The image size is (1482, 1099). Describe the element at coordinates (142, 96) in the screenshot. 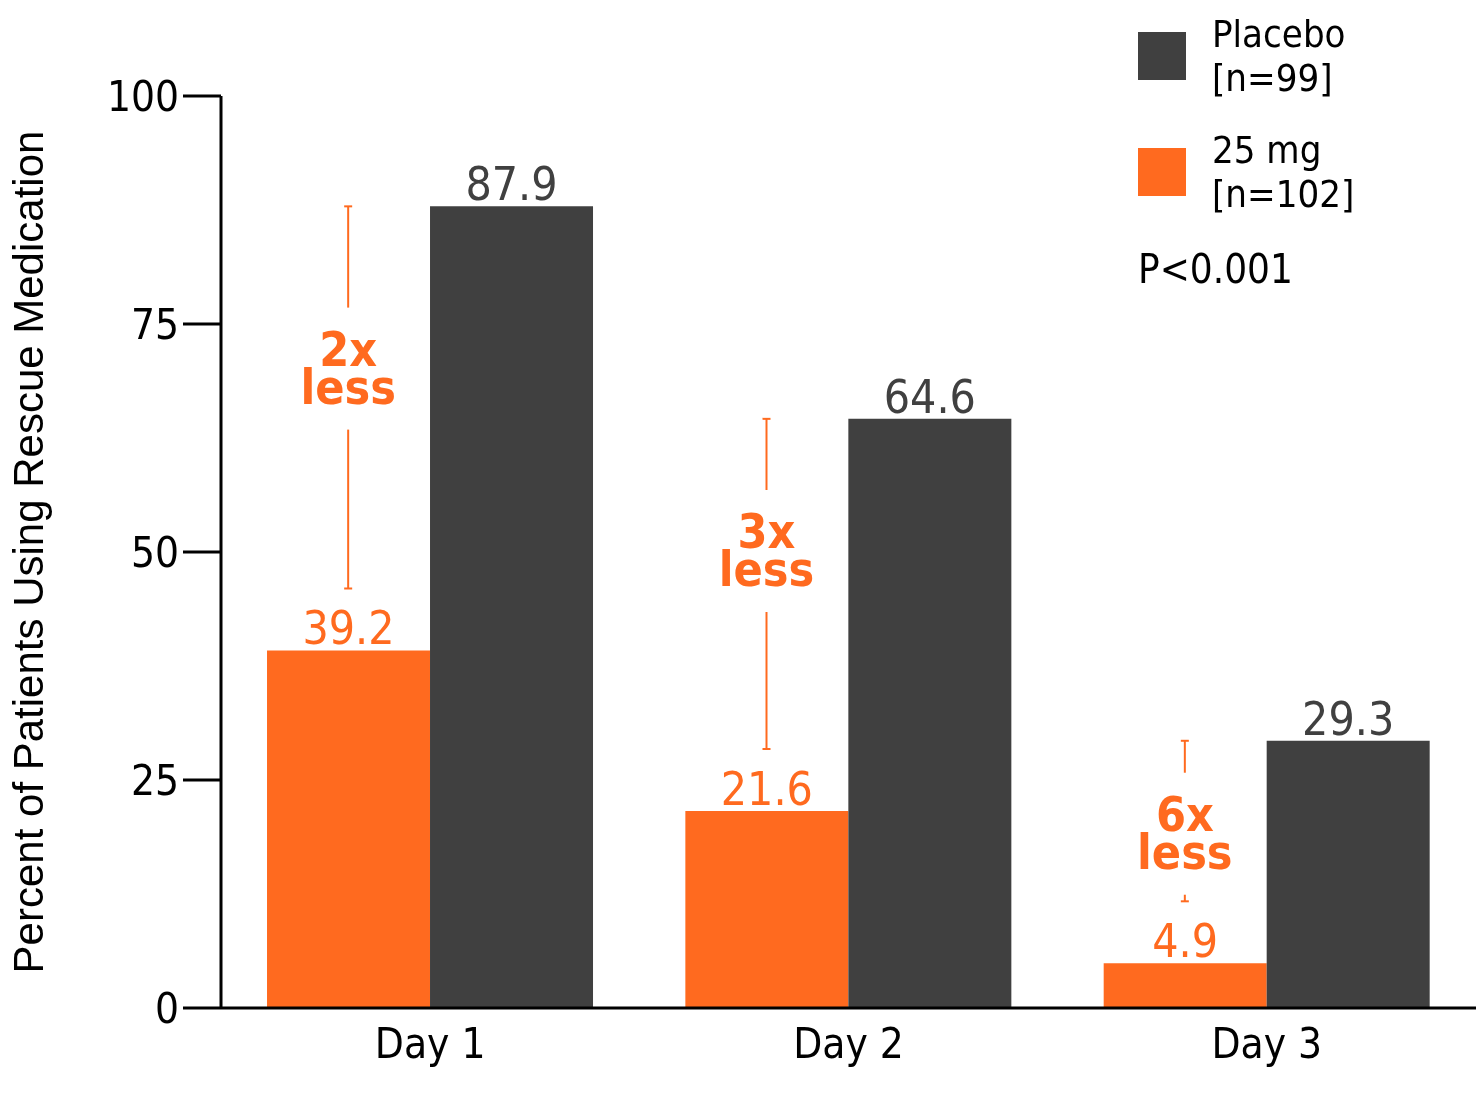

I see `y-tick-label: 100` at that location.